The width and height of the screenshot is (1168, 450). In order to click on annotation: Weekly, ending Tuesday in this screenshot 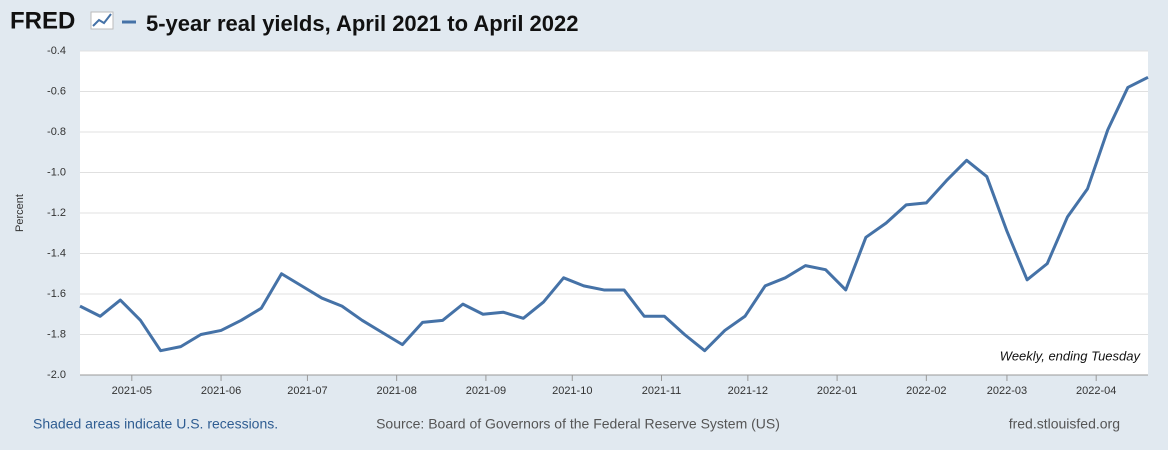, I will do `click(1071, 355)`.